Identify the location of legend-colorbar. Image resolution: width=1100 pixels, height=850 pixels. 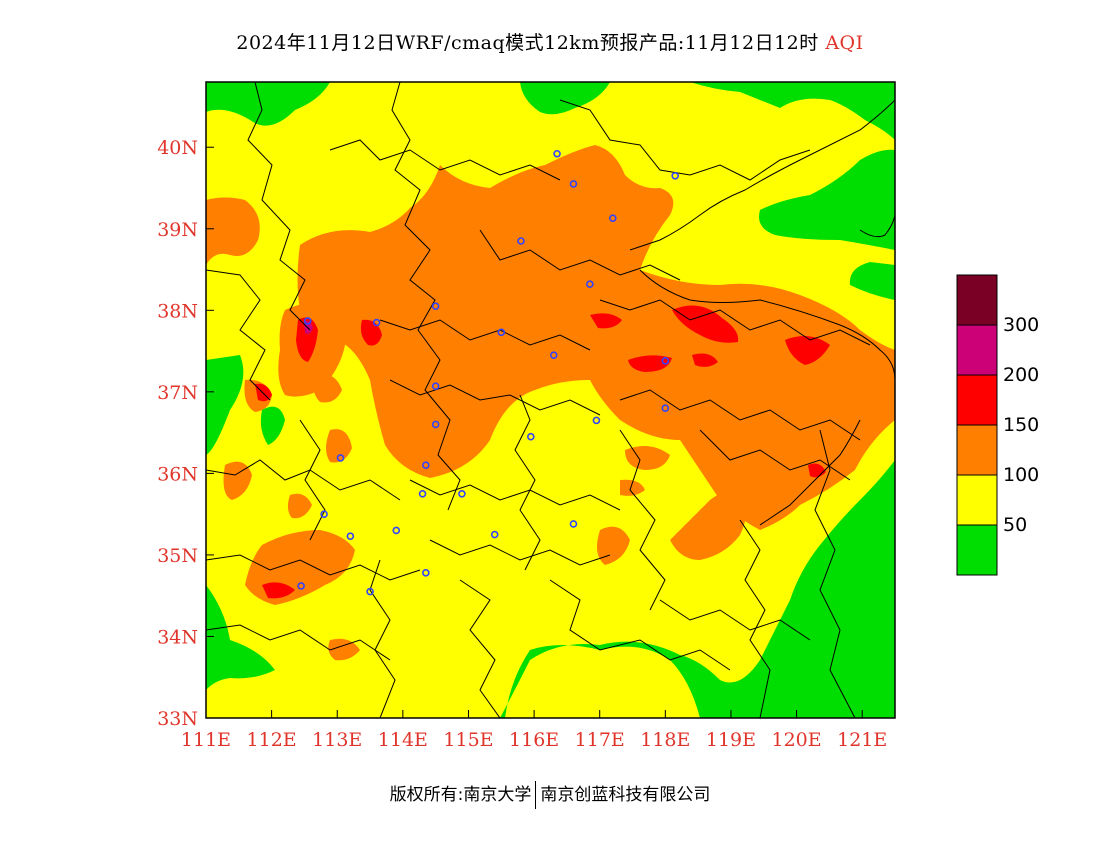
(977, 425).